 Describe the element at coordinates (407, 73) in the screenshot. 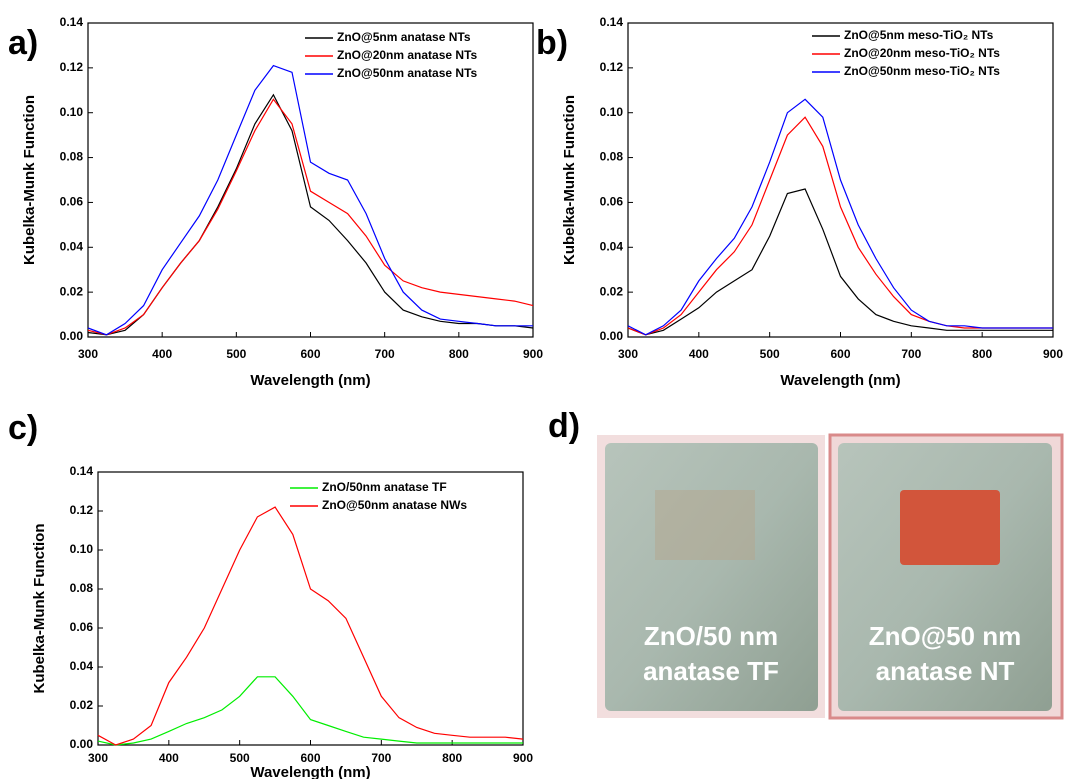

I see `legend-label: ZnO@50nm anatase NTs` at that location.